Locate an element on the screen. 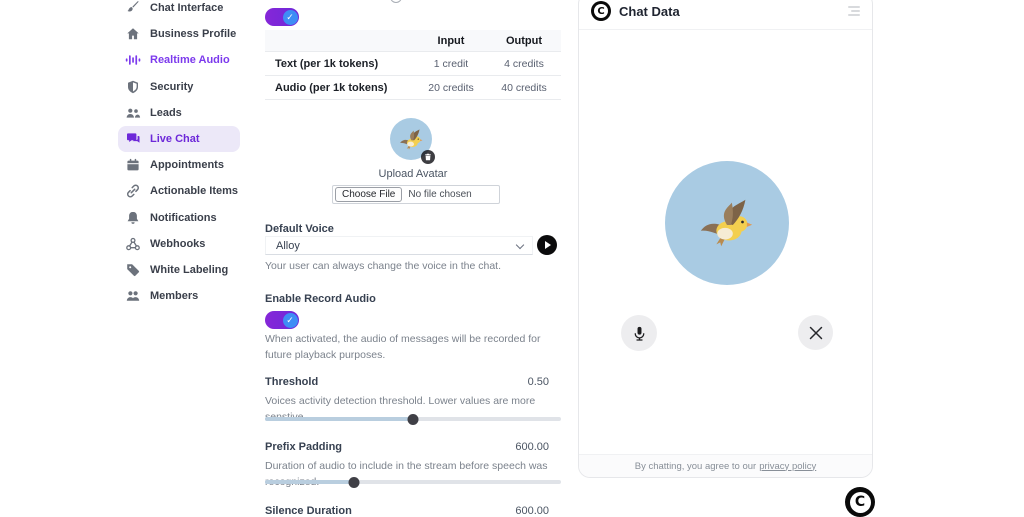  sidebar-item-chat-interface: Chat Interface is located at coordinates (179, 10).